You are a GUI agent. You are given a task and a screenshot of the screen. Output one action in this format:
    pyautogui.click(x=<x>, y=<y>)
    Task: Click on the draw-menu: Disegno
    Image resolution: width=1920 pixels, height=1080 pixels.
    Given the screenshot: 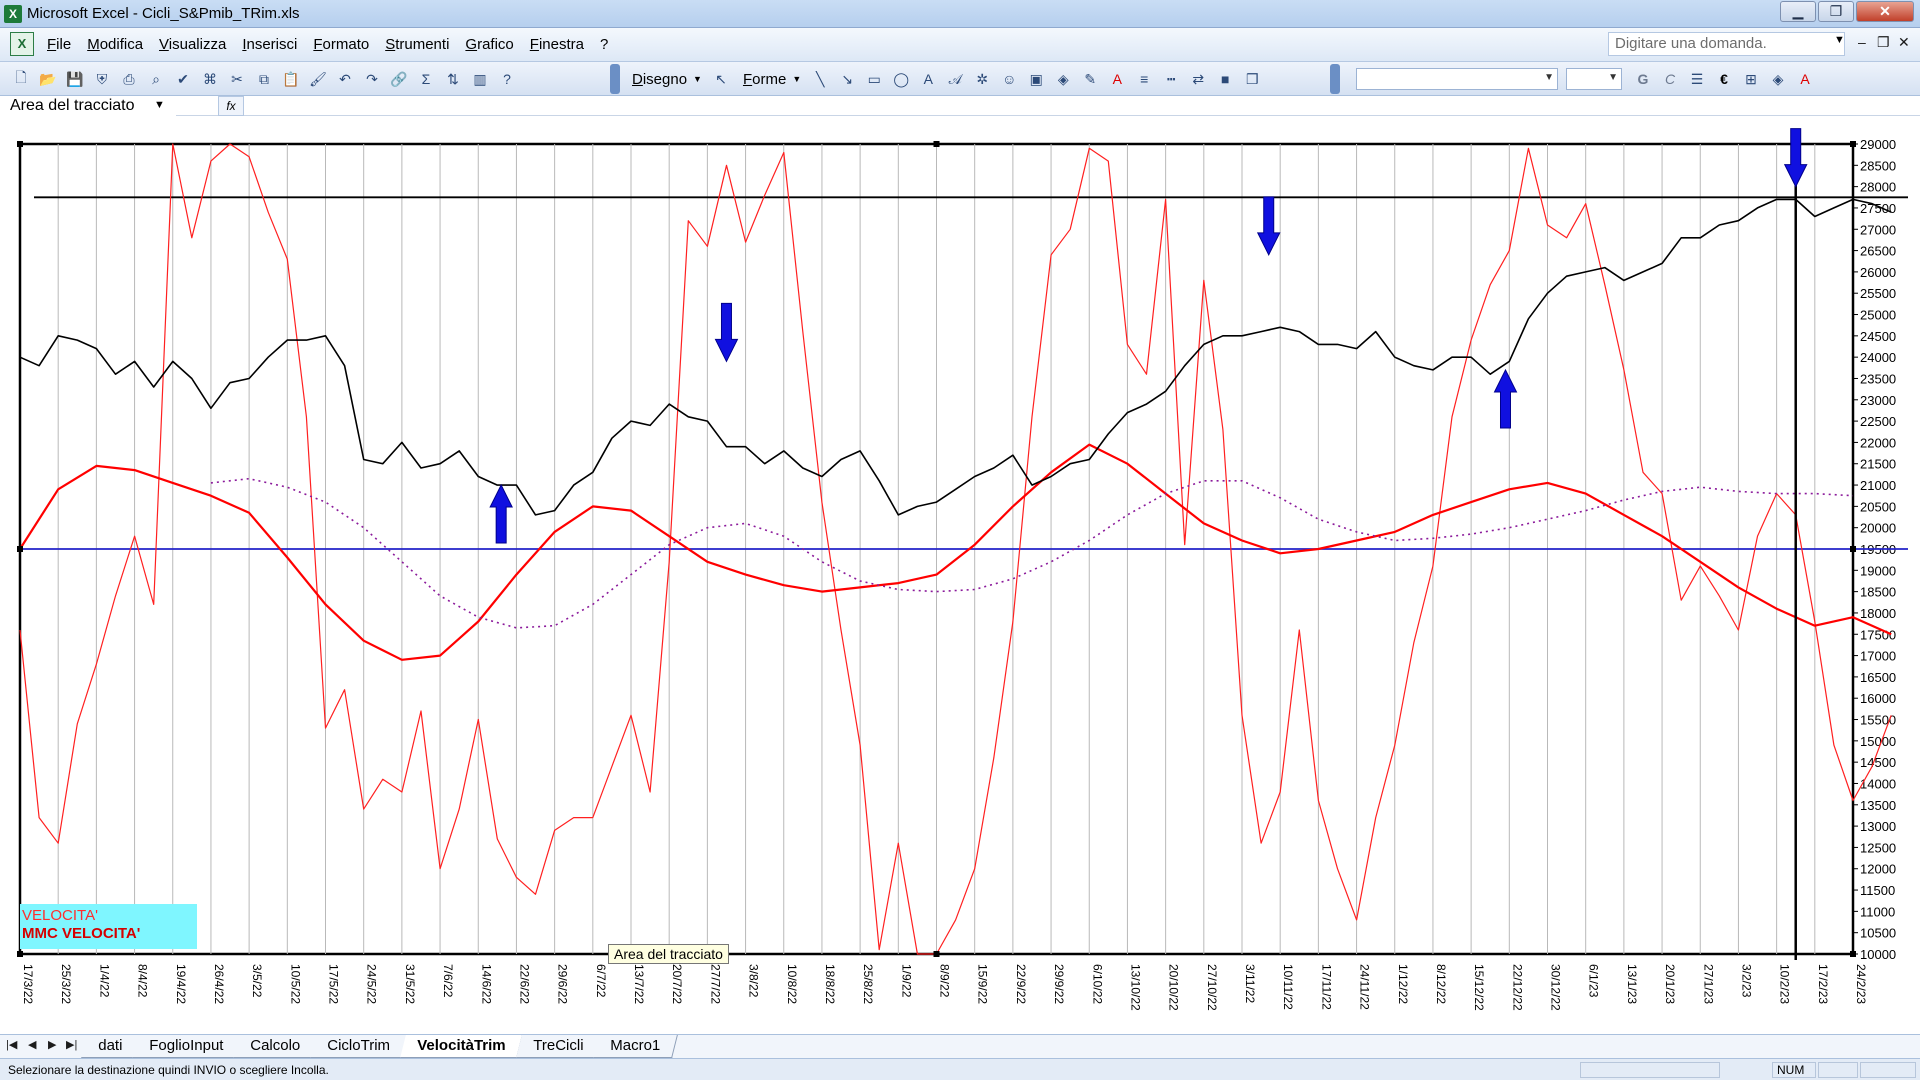 What is the action you would take?
    pyautogui.click(x=660, y=79)
    